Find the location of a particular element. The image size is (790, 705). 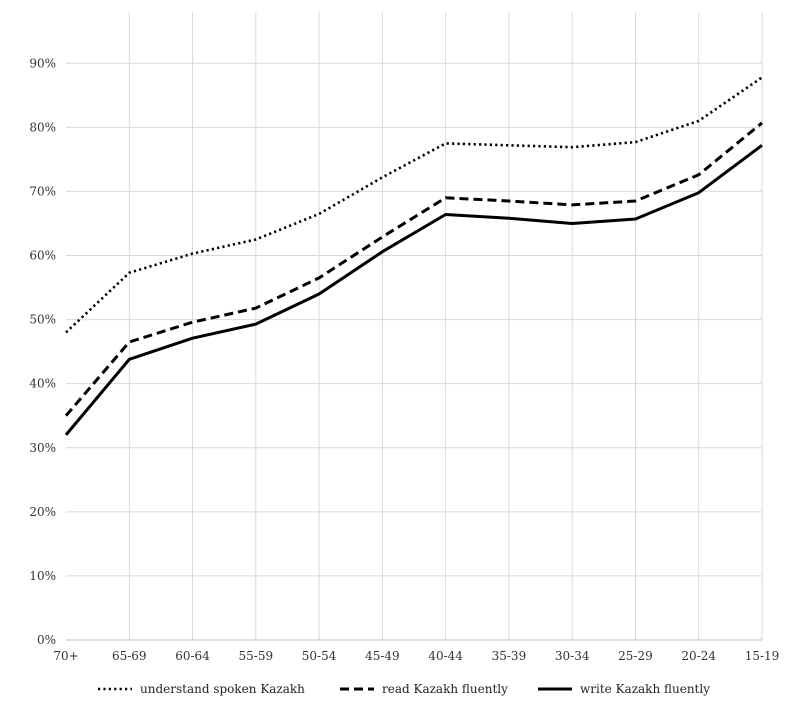

x-tick-label: 70+ is located at coordinates (65, 656).